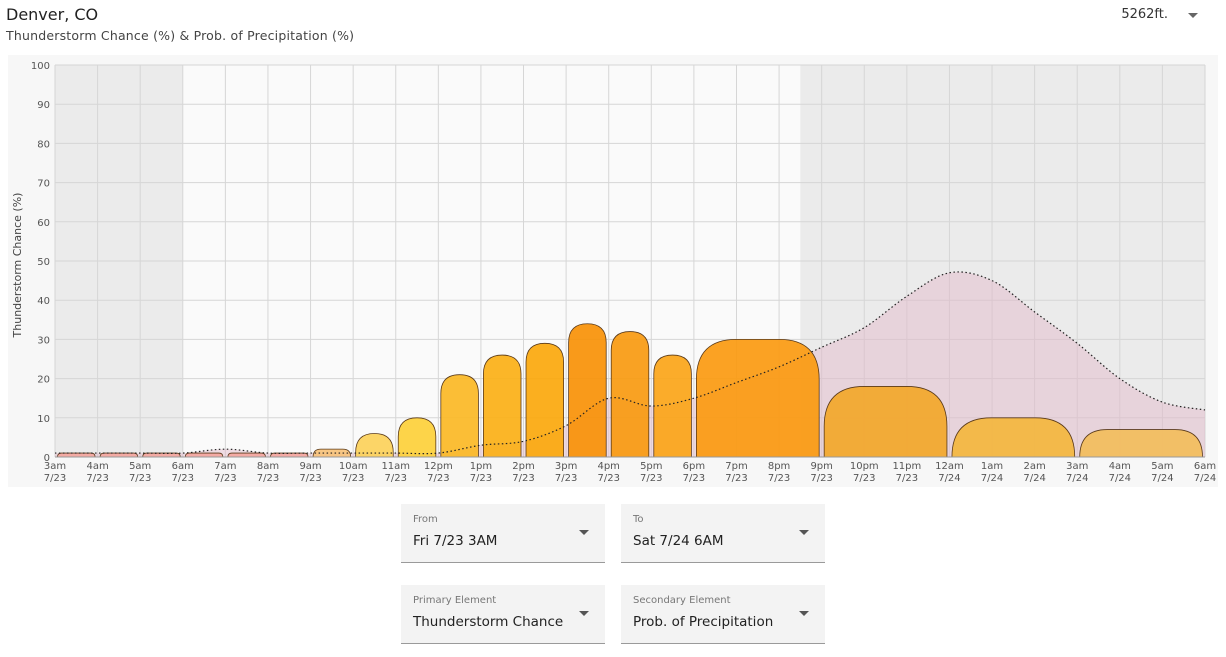  I want to click on x-tick-label: 5pm, so click(651, 466).